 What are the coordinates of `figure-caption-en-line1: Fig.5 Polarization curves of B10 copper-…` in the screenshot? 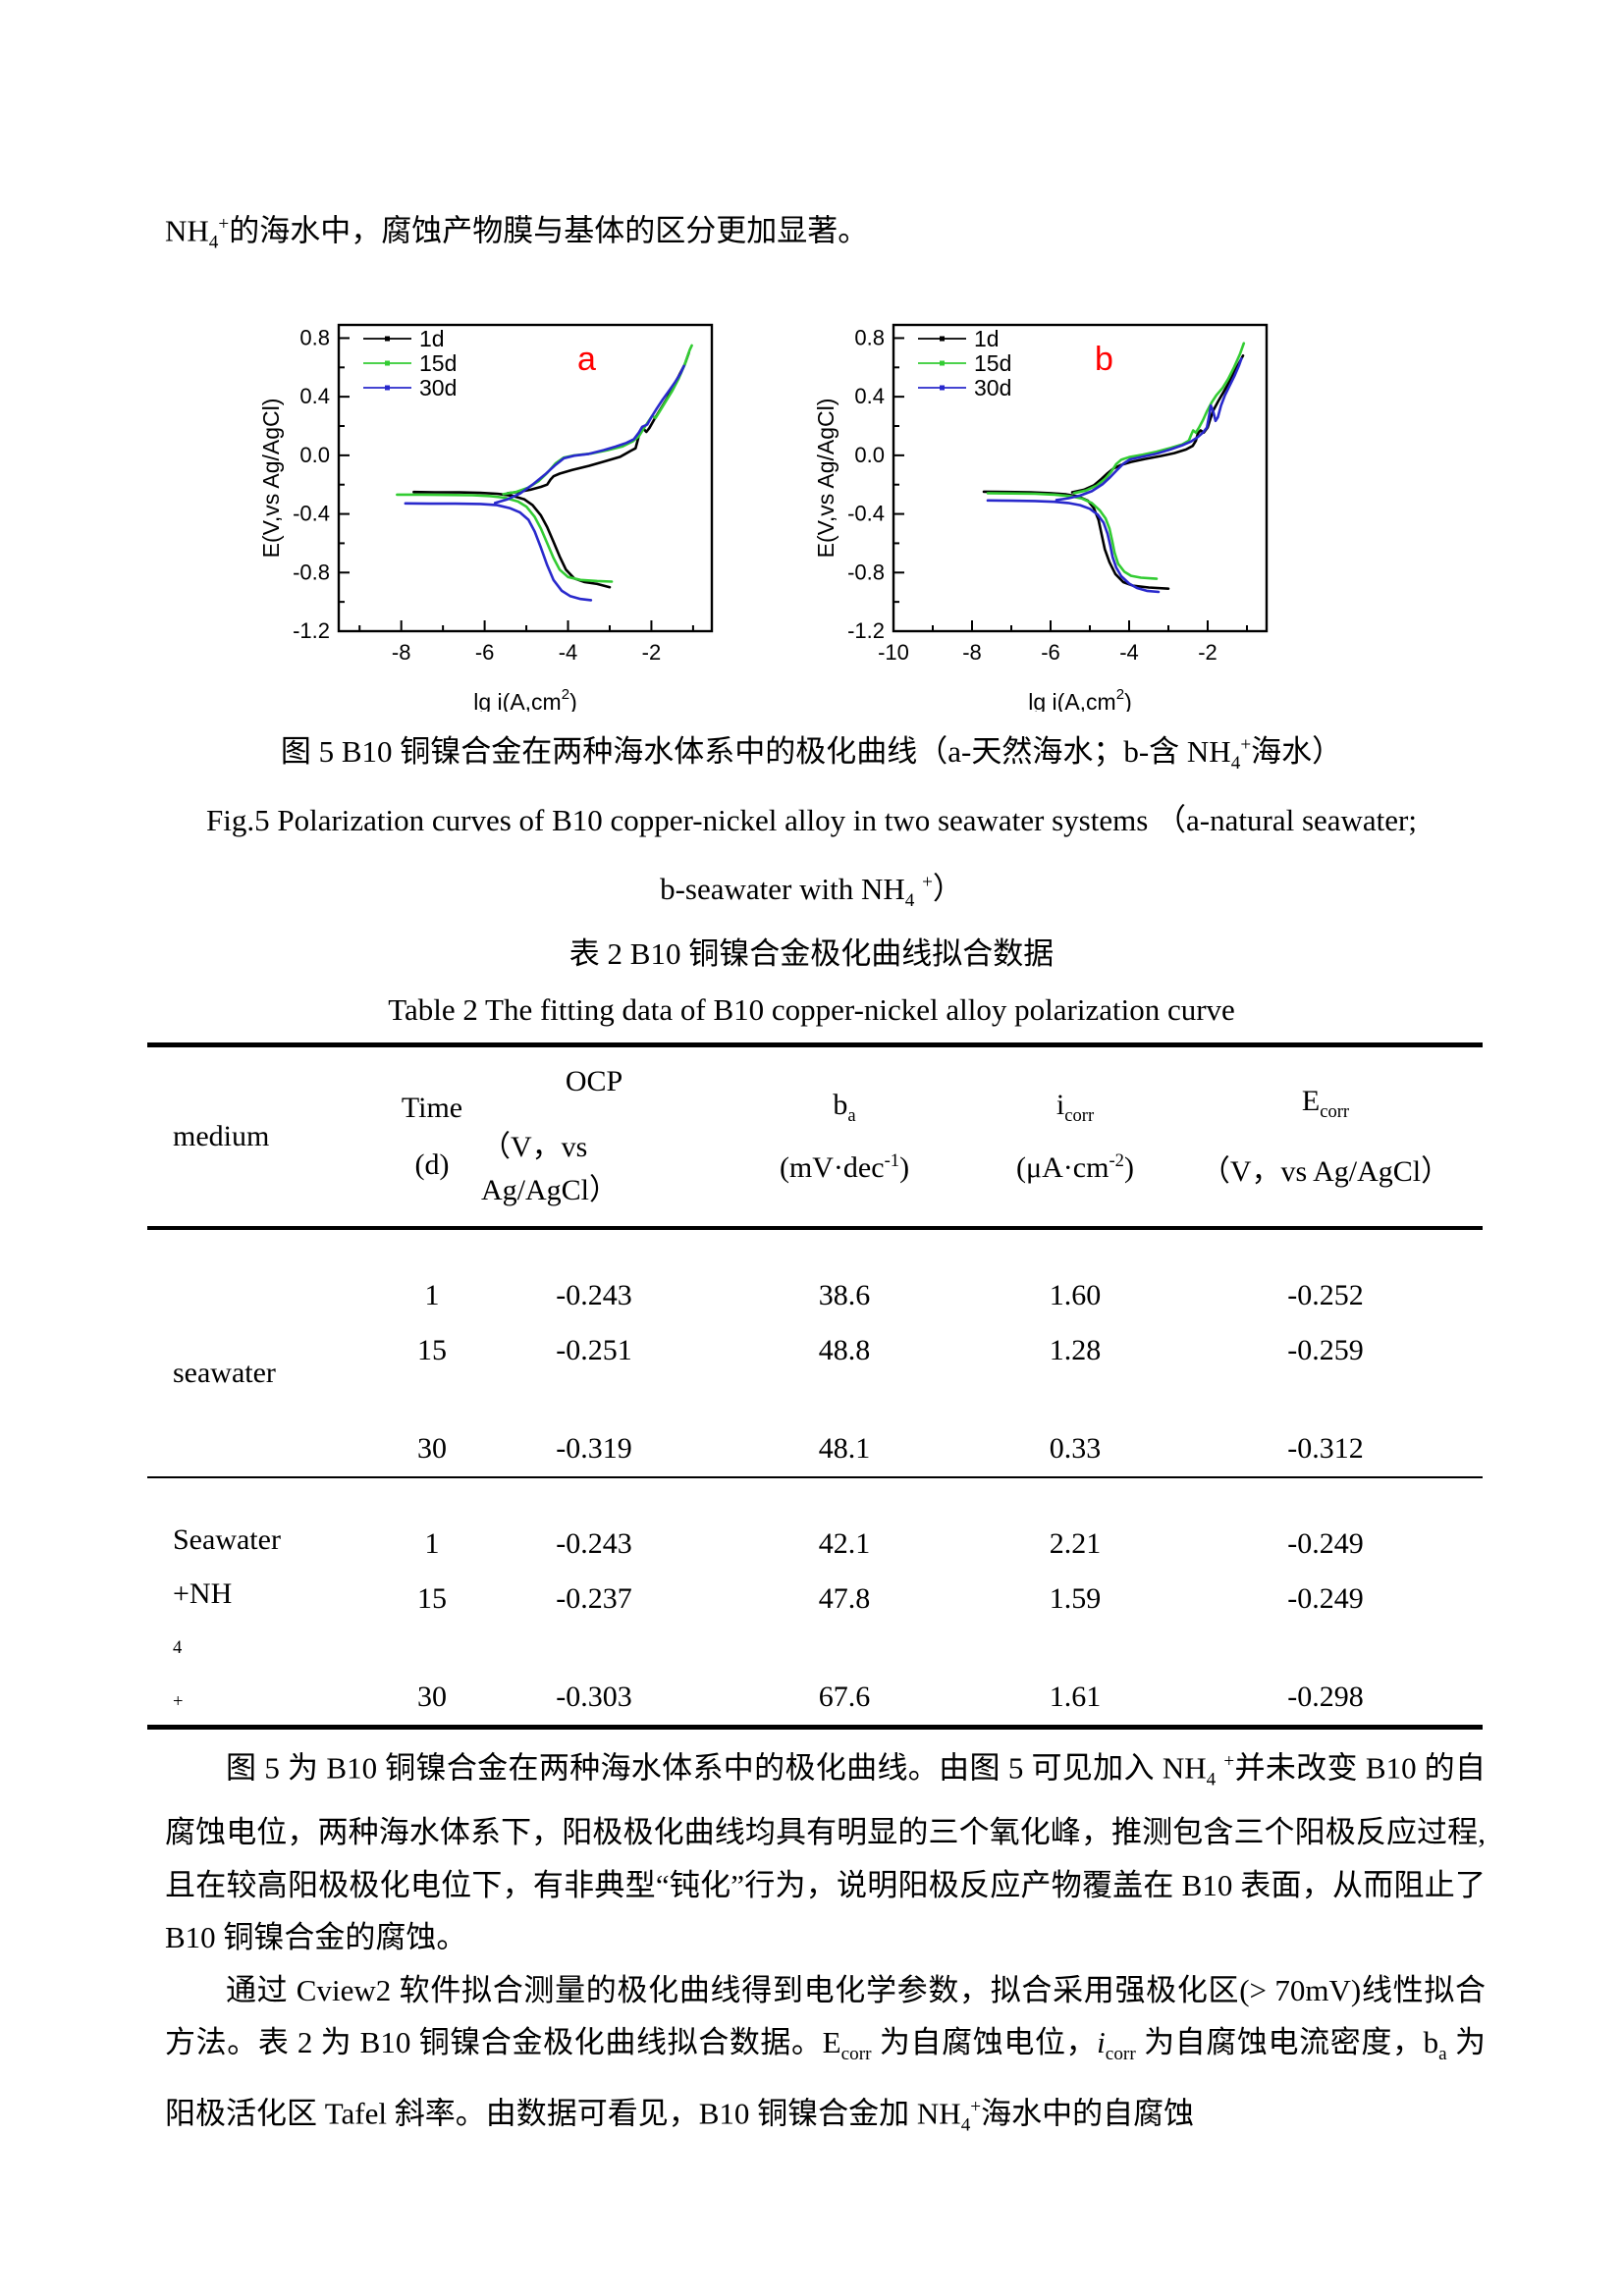 It's located at (811, 820).